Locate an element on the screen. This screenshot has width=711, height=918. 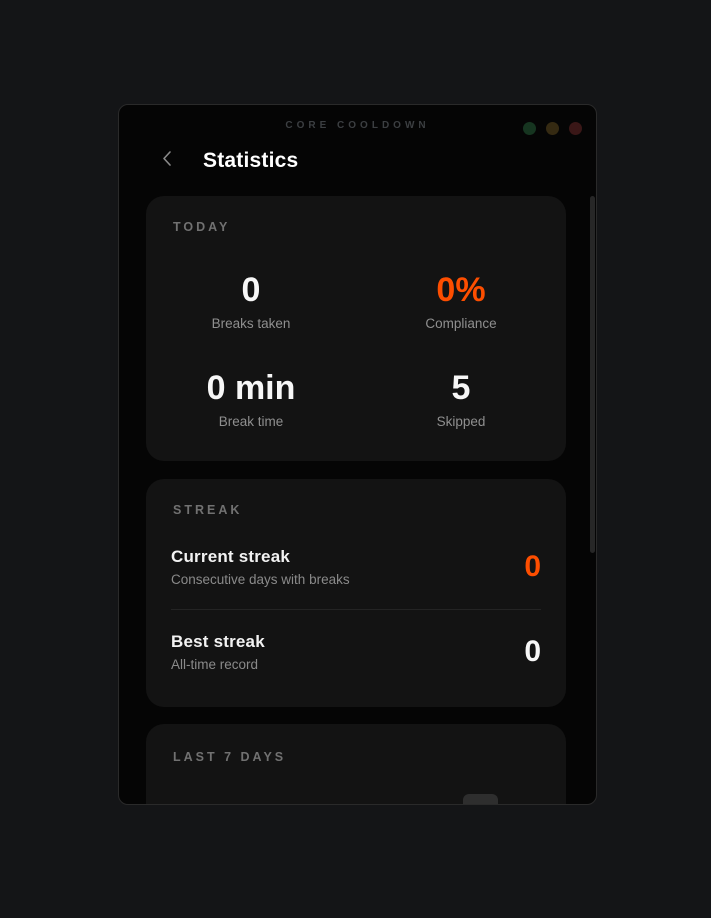
window-red-light-icon is located at coordinates (575, 128).